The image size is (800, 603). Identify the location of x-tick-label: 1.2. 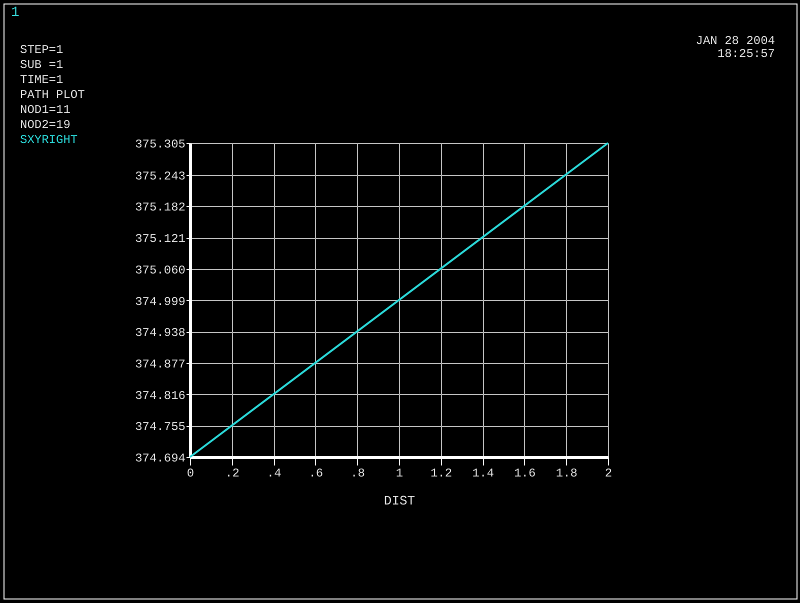
(441, 473).